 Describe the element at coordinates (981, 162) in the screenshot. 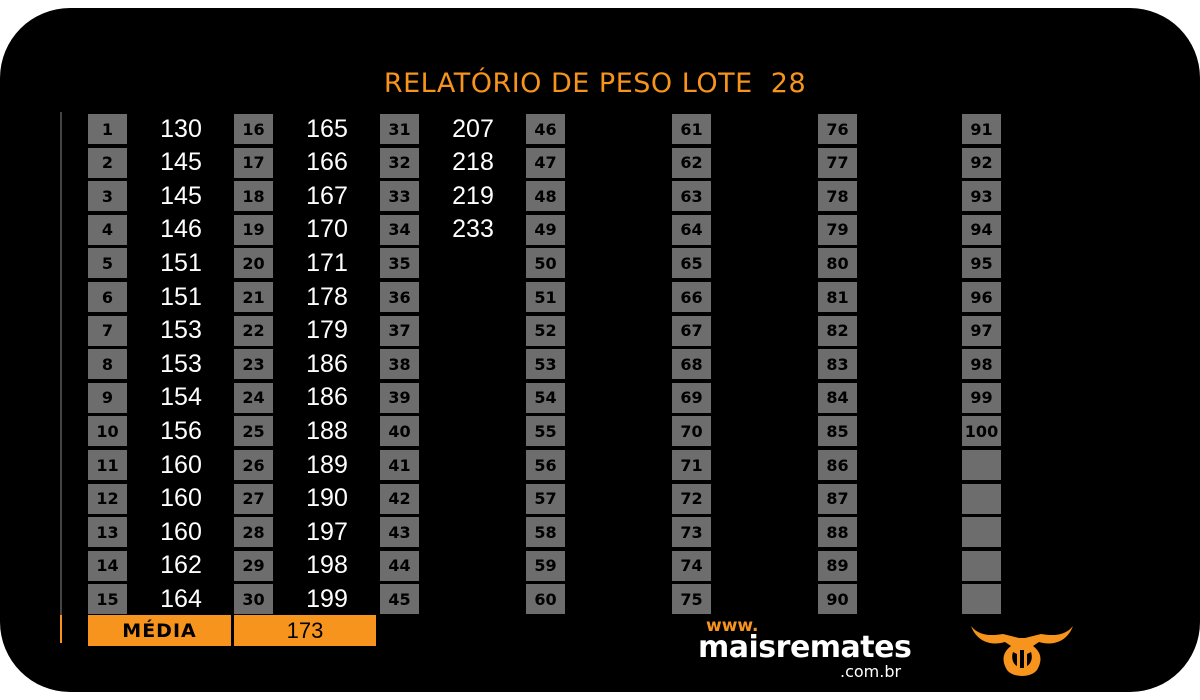

I see `slot-number: 92` at that location.